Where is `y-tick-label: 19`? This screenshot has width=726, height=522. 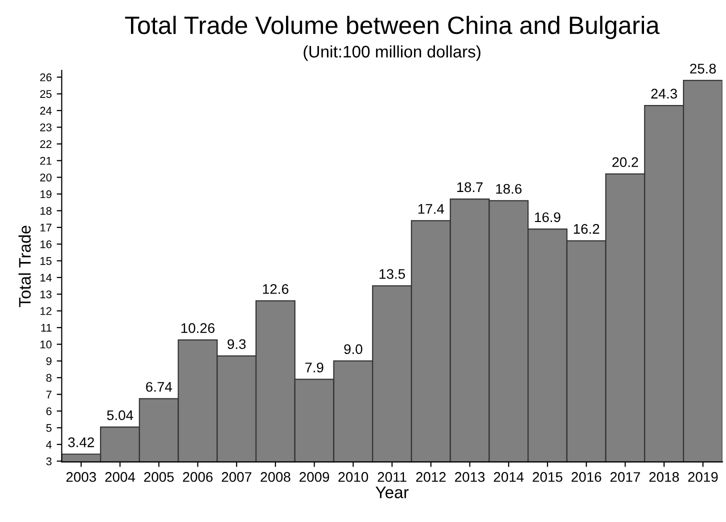 y-tick-label: 19 is located at coordinates (46, 194).